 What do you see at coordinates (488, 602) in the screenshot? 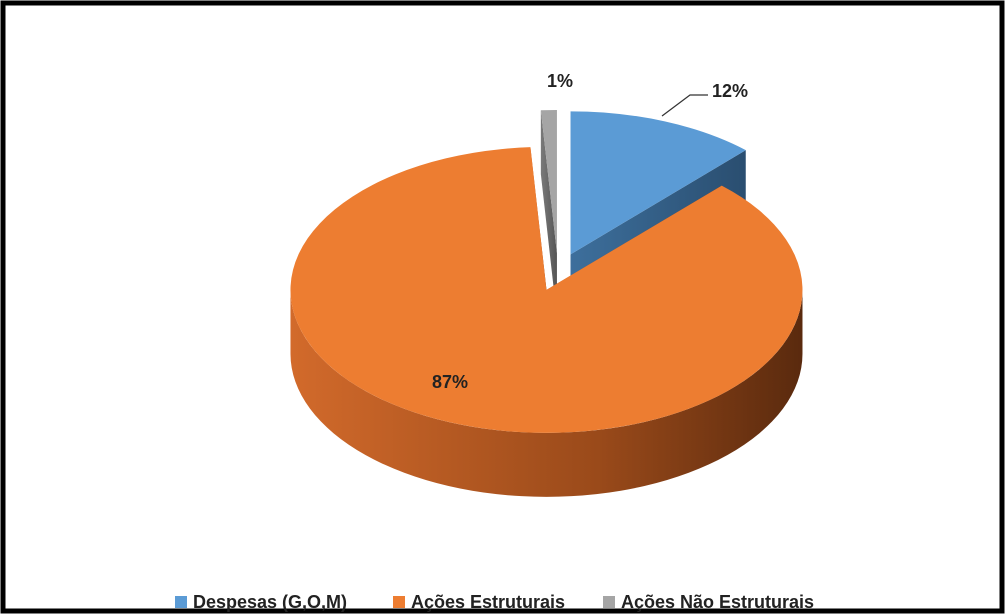
I see `legend-label: Ações Estruturais` at bounding box center [488, 602].